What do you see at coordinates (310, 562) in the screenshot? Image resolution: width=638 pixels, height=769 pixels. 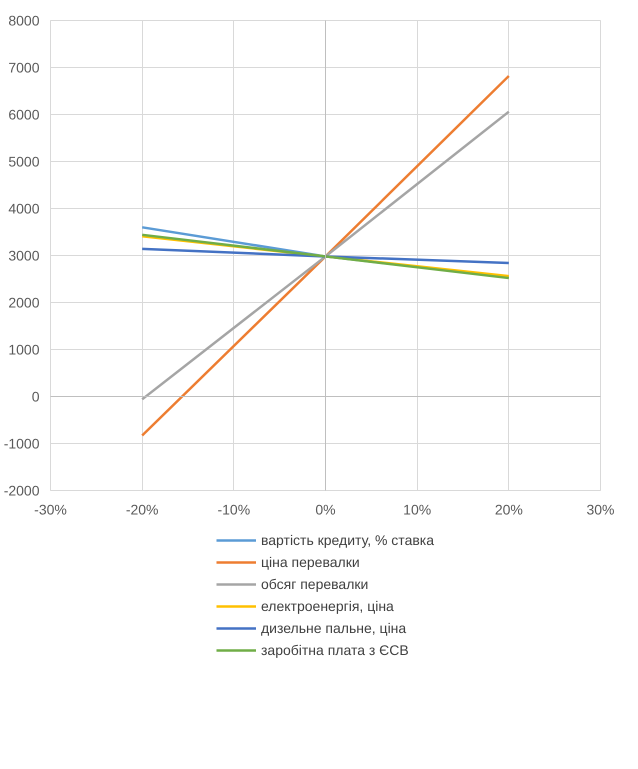 I see `legend-label: ціна перевалки` at bounding box center [310, 562].